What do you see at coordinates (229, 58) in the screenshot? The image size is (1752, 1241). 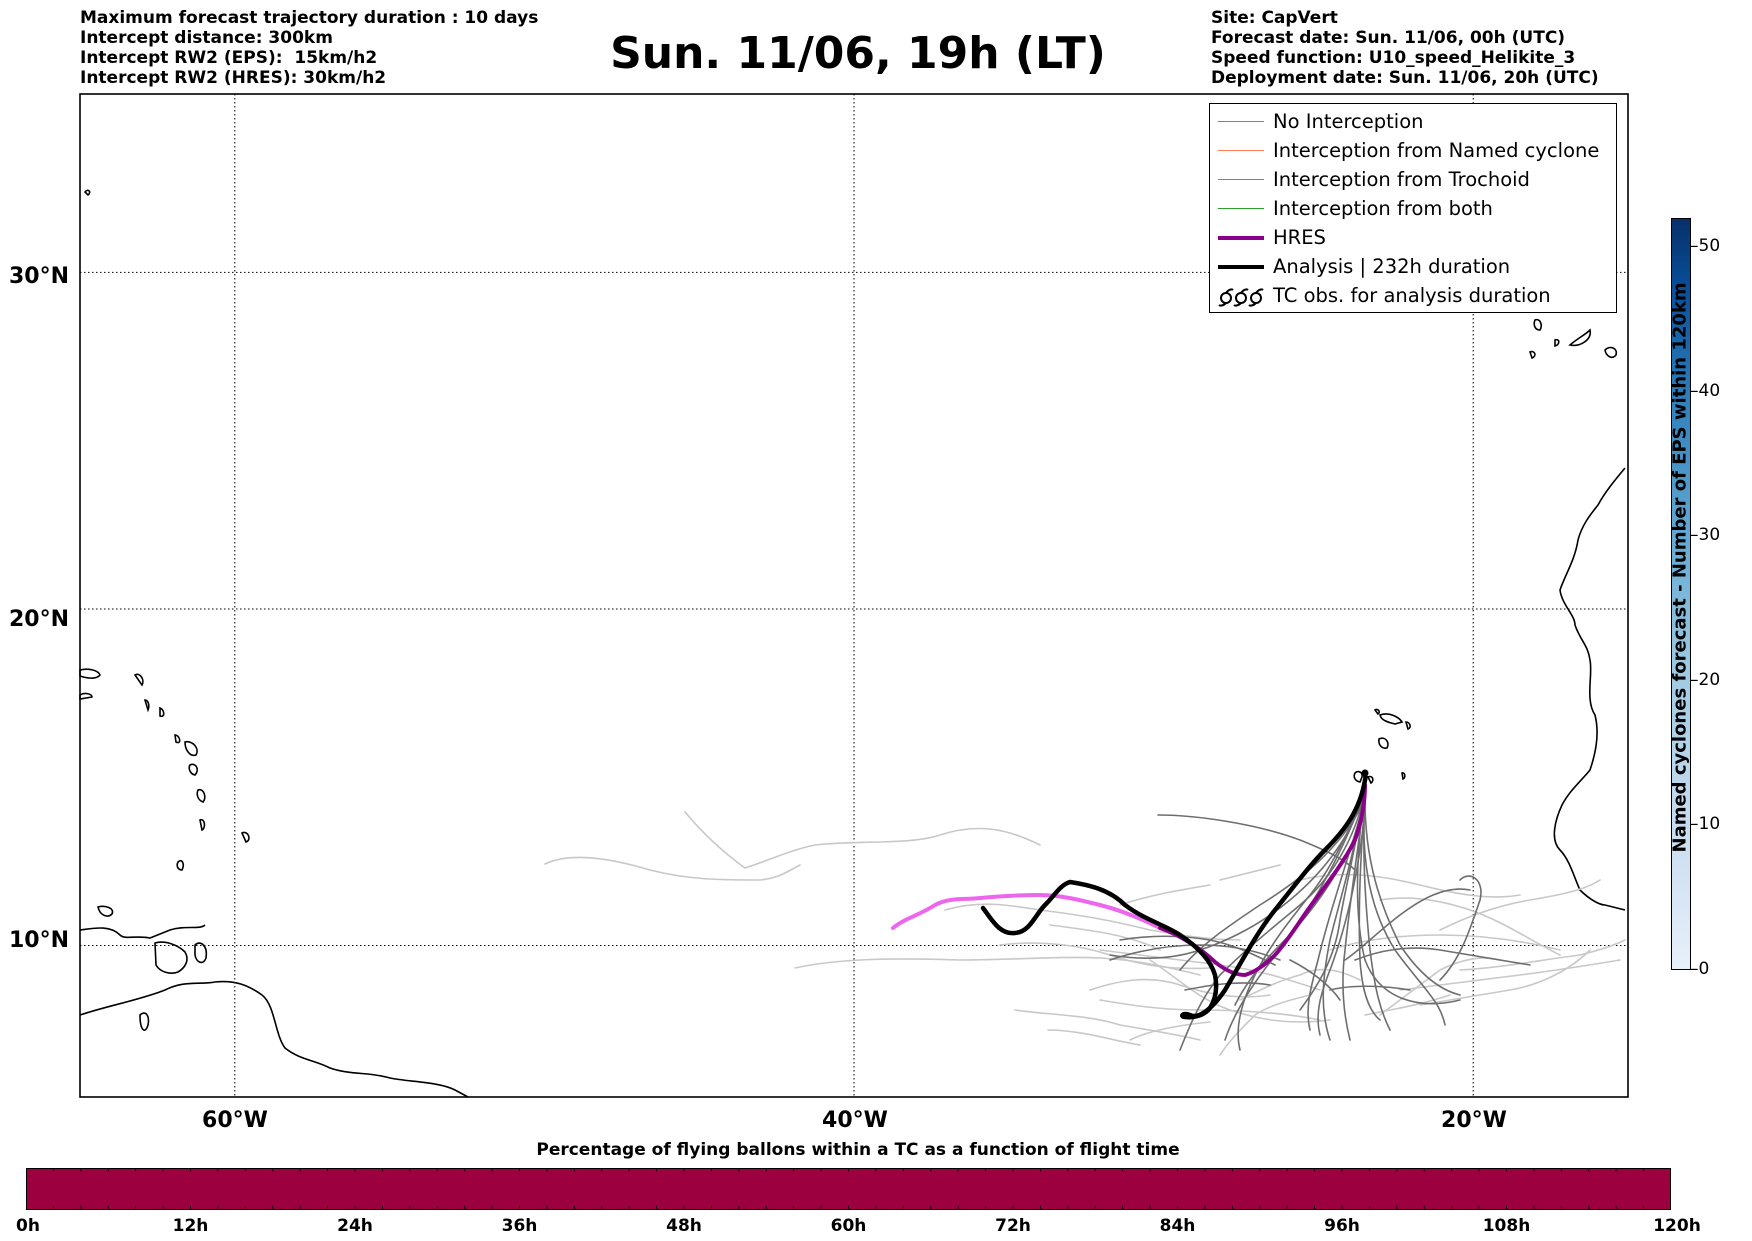 I see `header-line: Intercept RW2 (EPS): 15km/h2` at bounding box center [229, 58].